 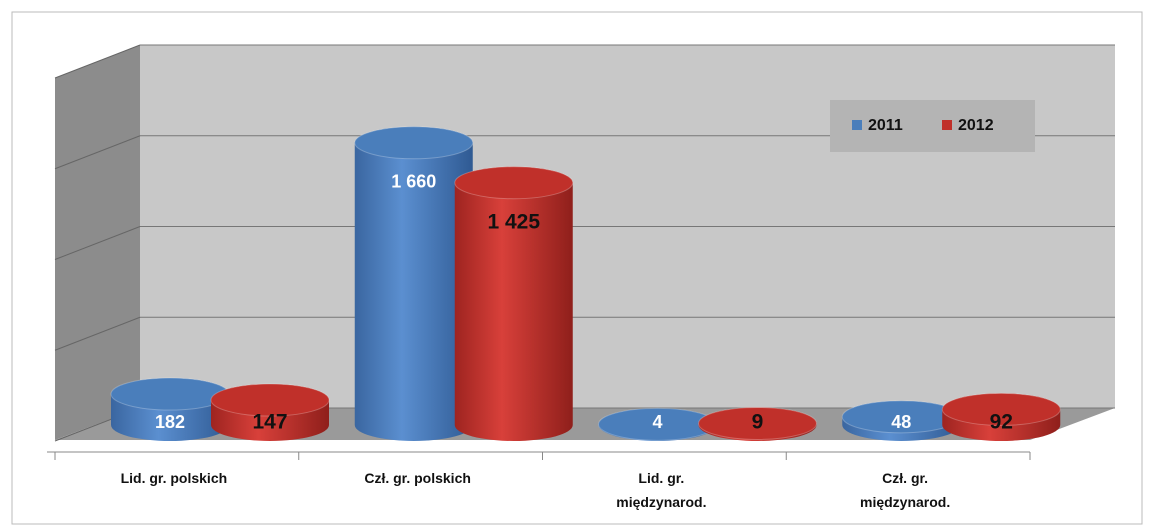 I want to click on value-label: 92, so click(x=1001, y=422).